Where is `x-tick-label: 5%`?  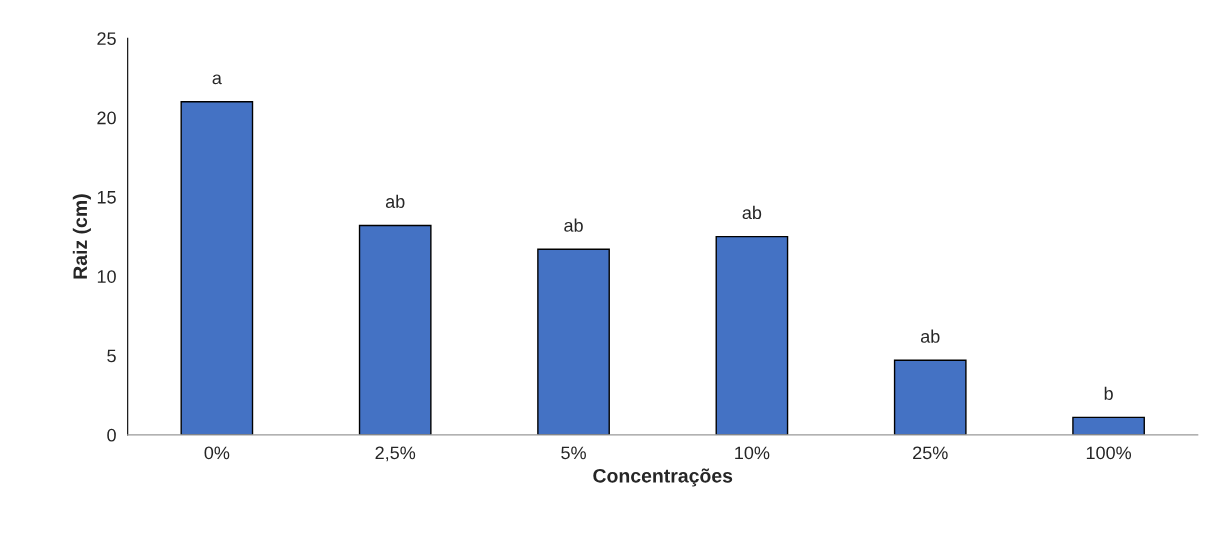 x-tick-label: 5% is located at coordinates (573, 453).